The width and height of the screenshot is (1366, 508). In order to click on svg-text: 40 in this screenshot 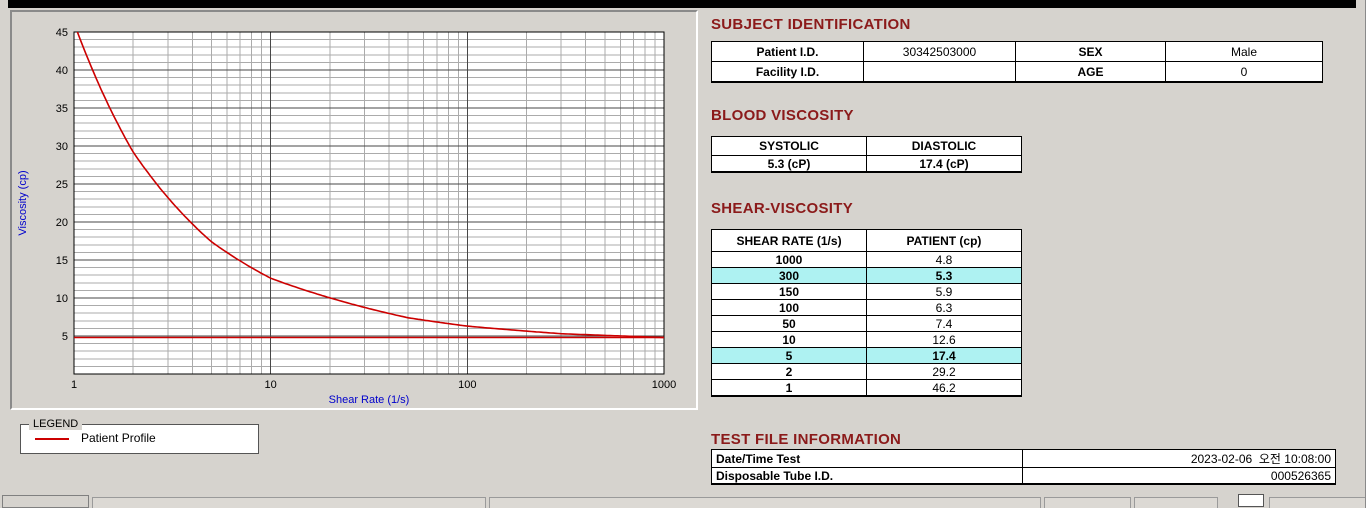, I will do `click(62, 71)`.